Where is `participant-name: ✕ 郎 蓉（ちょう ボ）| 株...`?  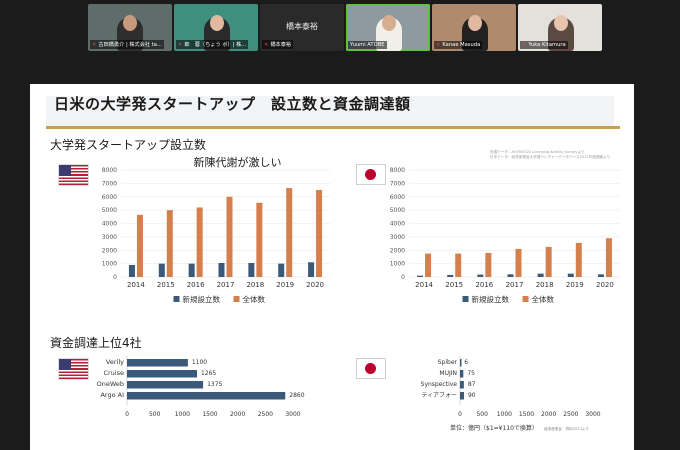 participant-name: ✕ 郎 蓉（ちょう ボ）| 株... is located at coordinates (212, 44).